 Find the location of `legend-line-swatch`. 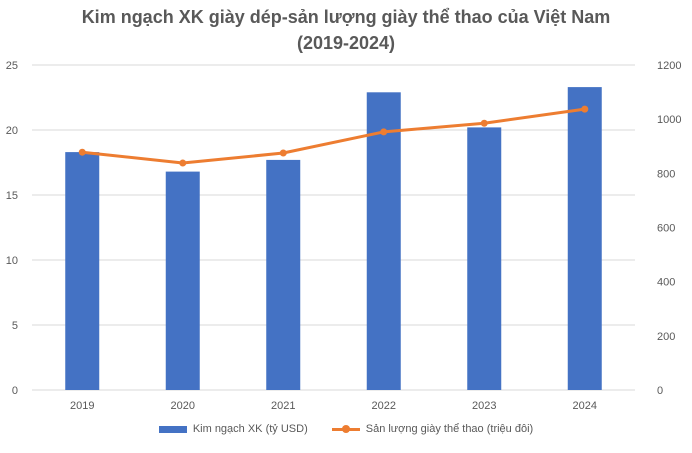

legend-line-swatch is located at coordinates (345, 429).